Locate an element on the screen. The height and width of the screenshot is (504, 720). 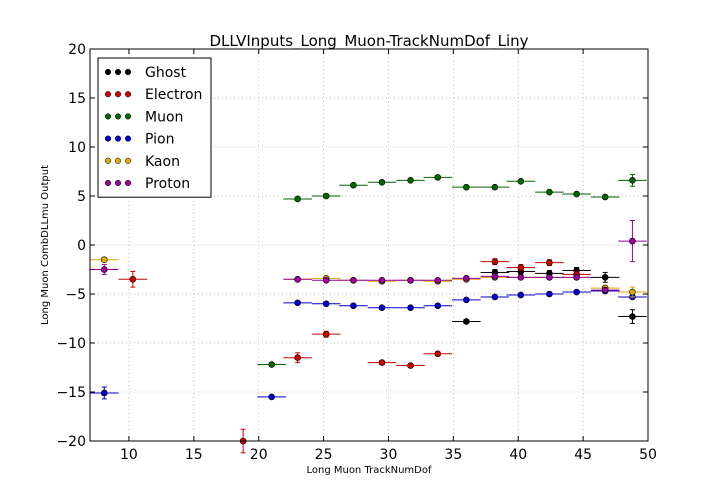
x-tick-label: 15 is located at coordinates (194, 455).